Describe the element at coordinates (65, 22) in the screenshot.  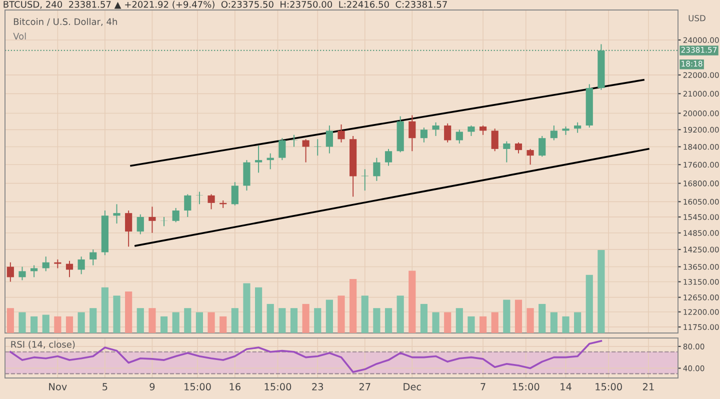
I see `text: Bitcoin / U.S. Dollar, 4h` at that location.